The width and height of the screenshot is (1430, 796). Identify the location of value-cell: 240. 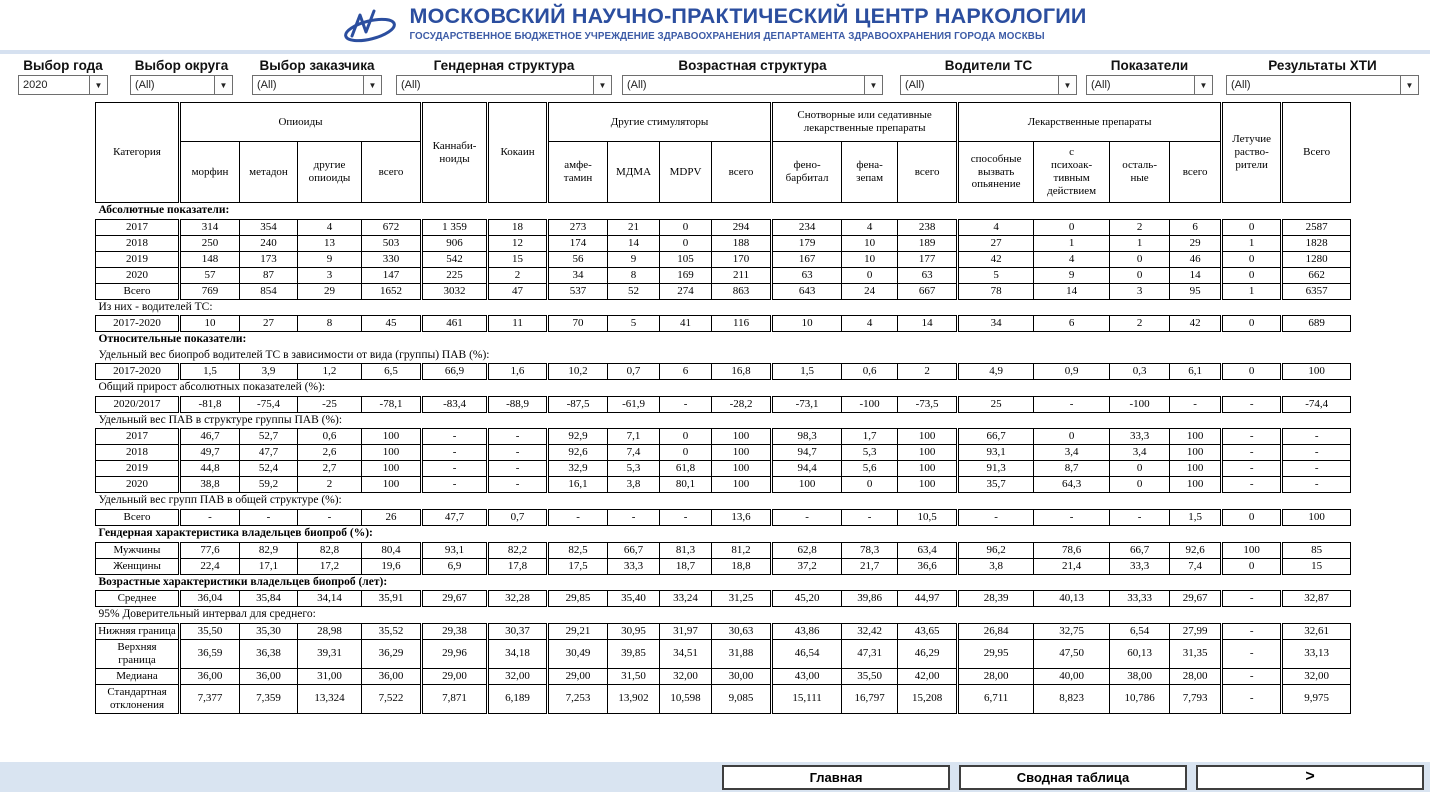
(268, 243).